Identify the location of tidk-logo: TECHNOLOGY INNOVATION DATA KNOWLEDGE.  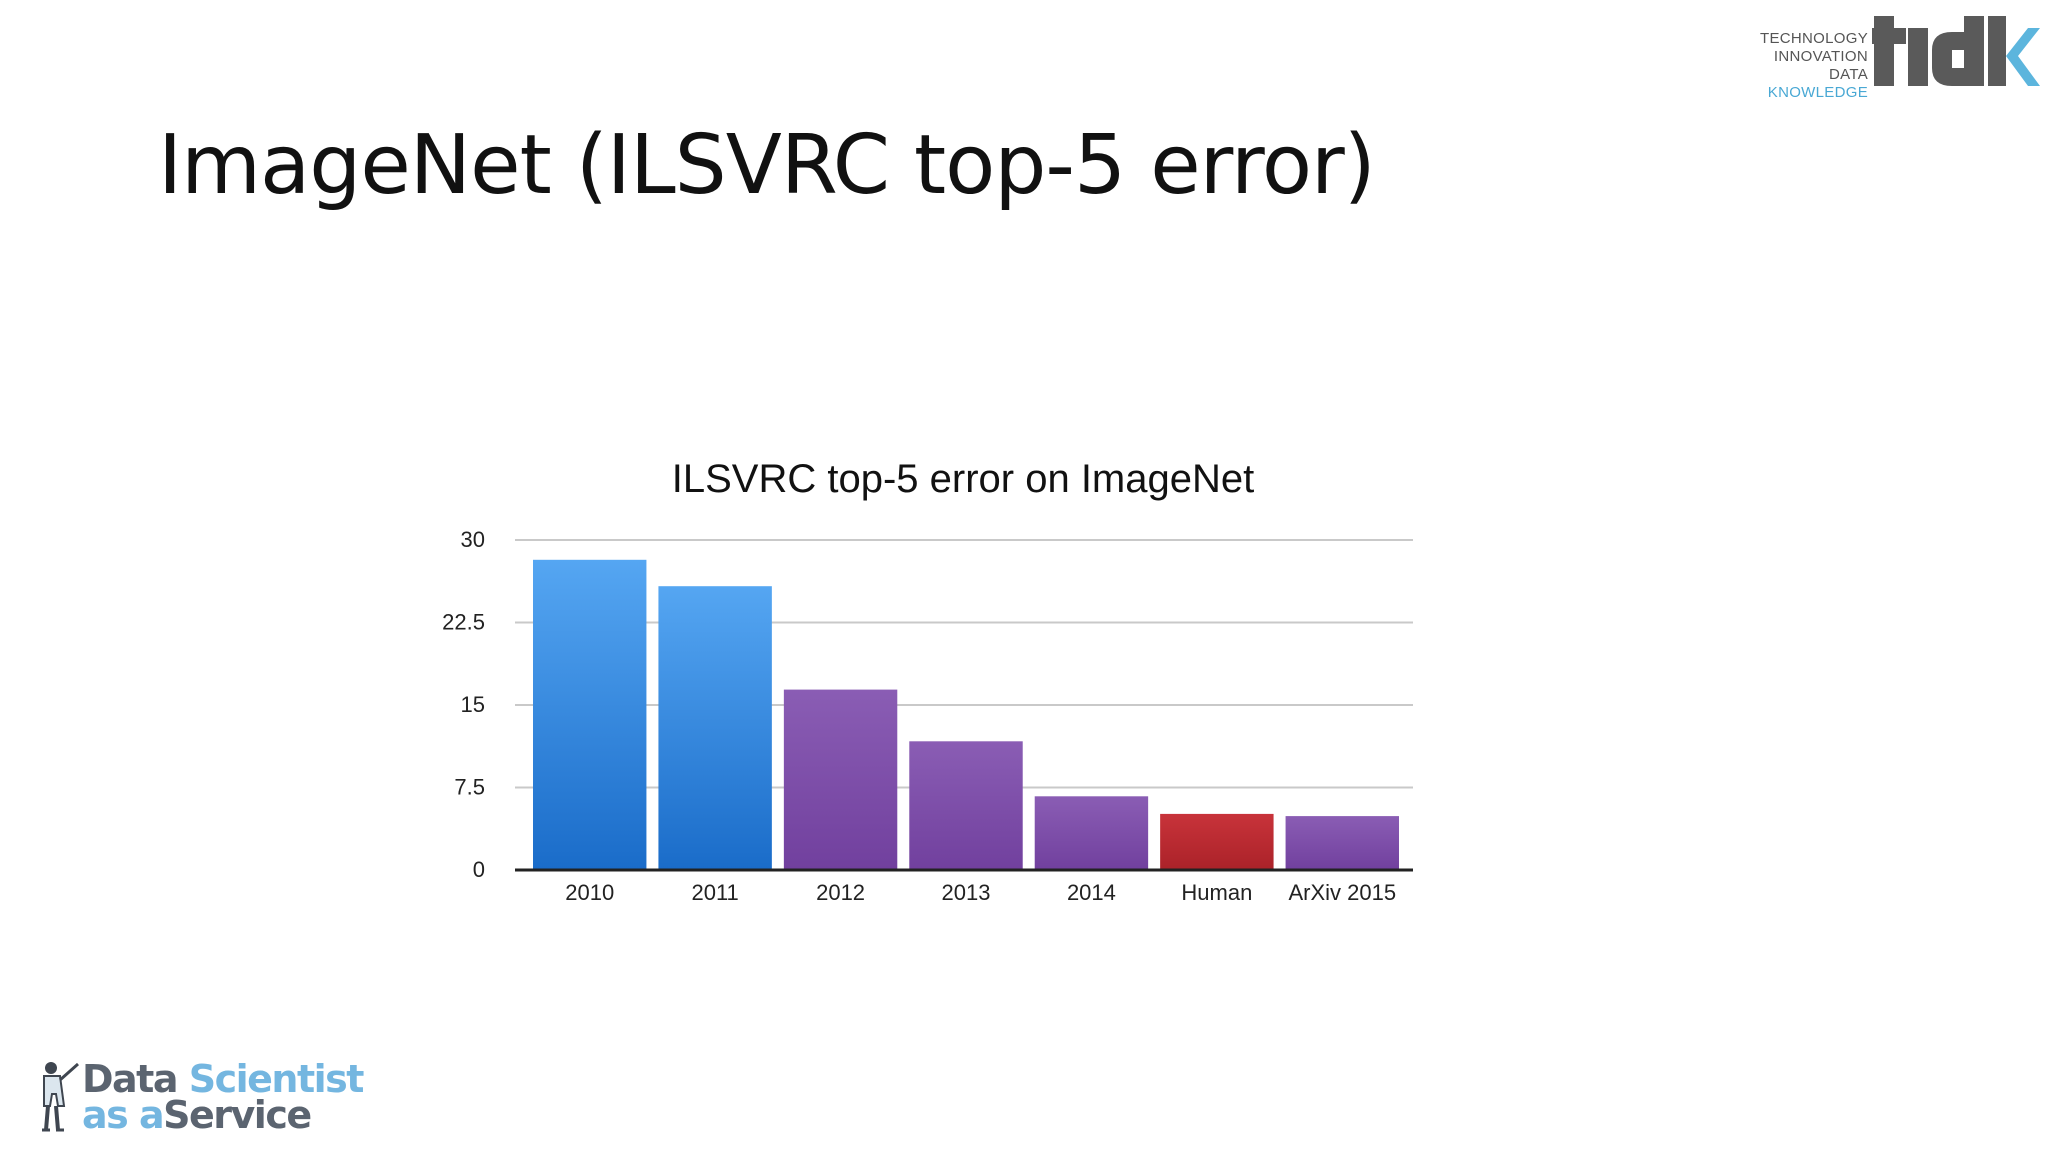
(1890, 62).